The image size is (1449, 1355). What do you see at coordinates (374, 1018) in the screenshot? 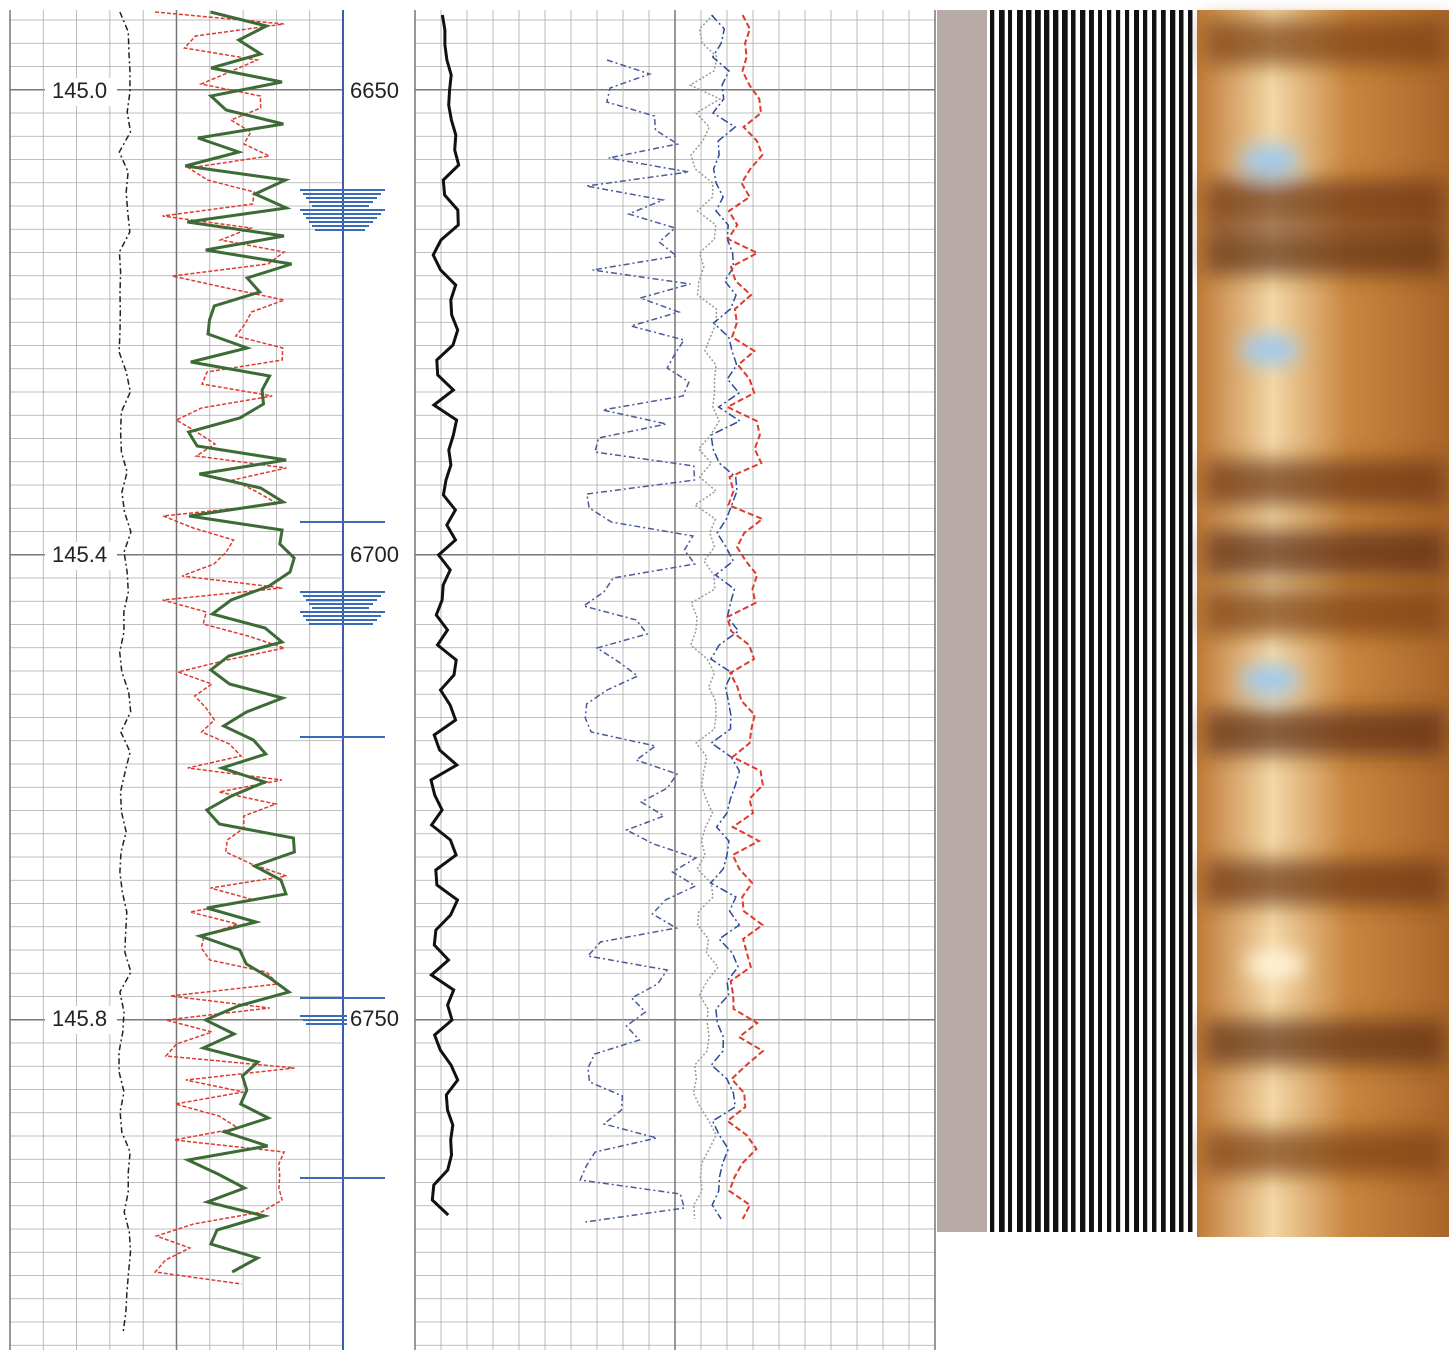
I see `depth-label: 6750` at bounding box center [374, 1018].